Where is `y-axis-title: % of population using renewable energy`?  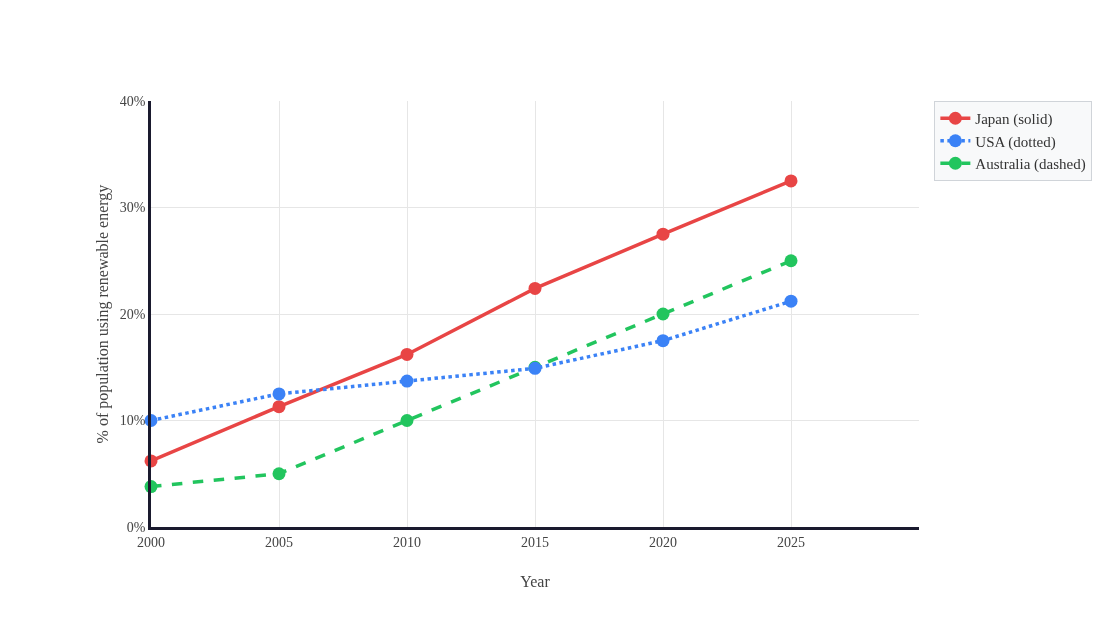
y-axis-title: % of population using renewable energy is located at coordinates (102, 314).